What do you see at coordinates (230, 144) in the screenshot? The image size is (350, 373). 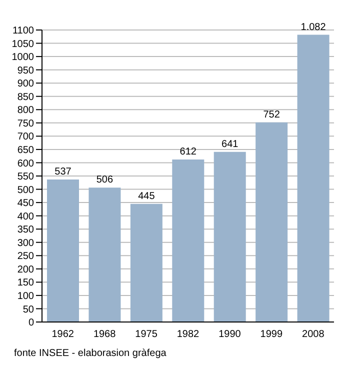 I see `data-label: 641` at bounding box center [230, 144].